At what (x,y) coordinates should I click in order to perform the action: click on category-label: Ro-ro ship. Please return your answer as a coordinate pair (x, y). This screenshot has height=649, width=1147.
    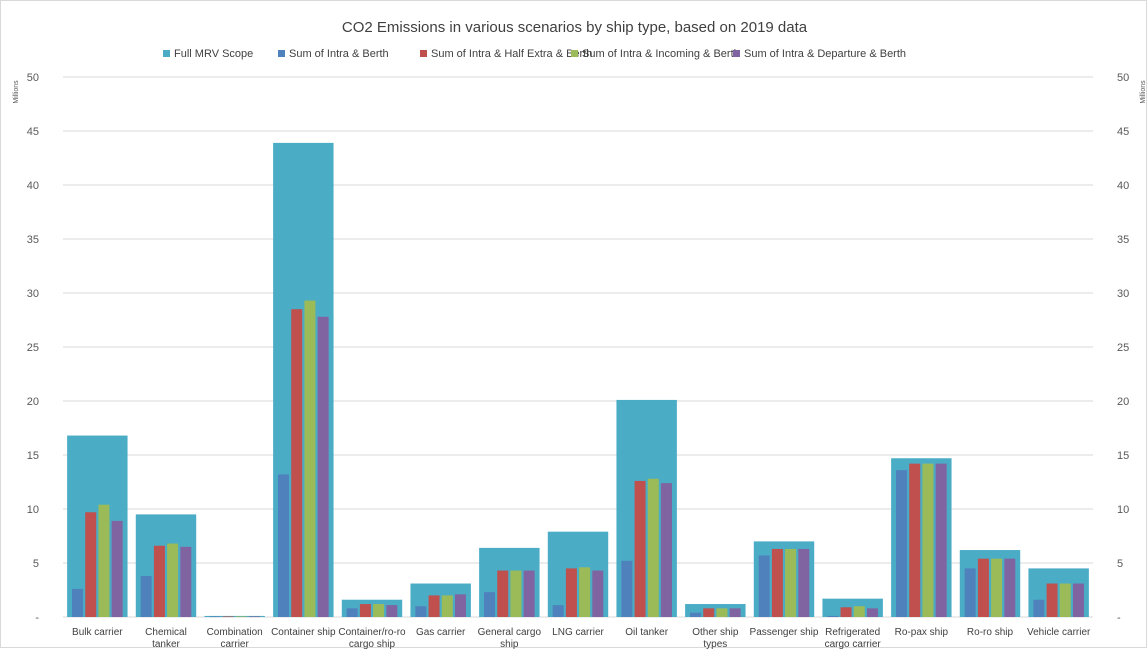
    Looking at the image, I should click on (990, 632).